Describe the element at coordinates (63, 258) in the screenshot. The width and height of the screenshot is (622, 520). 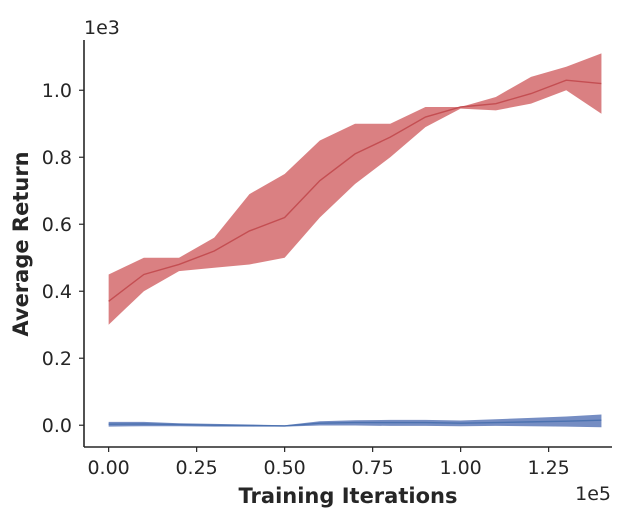
I see `y-ticks: 0.0 0.2 0.4 0.6 0.8 1.0` at that location.